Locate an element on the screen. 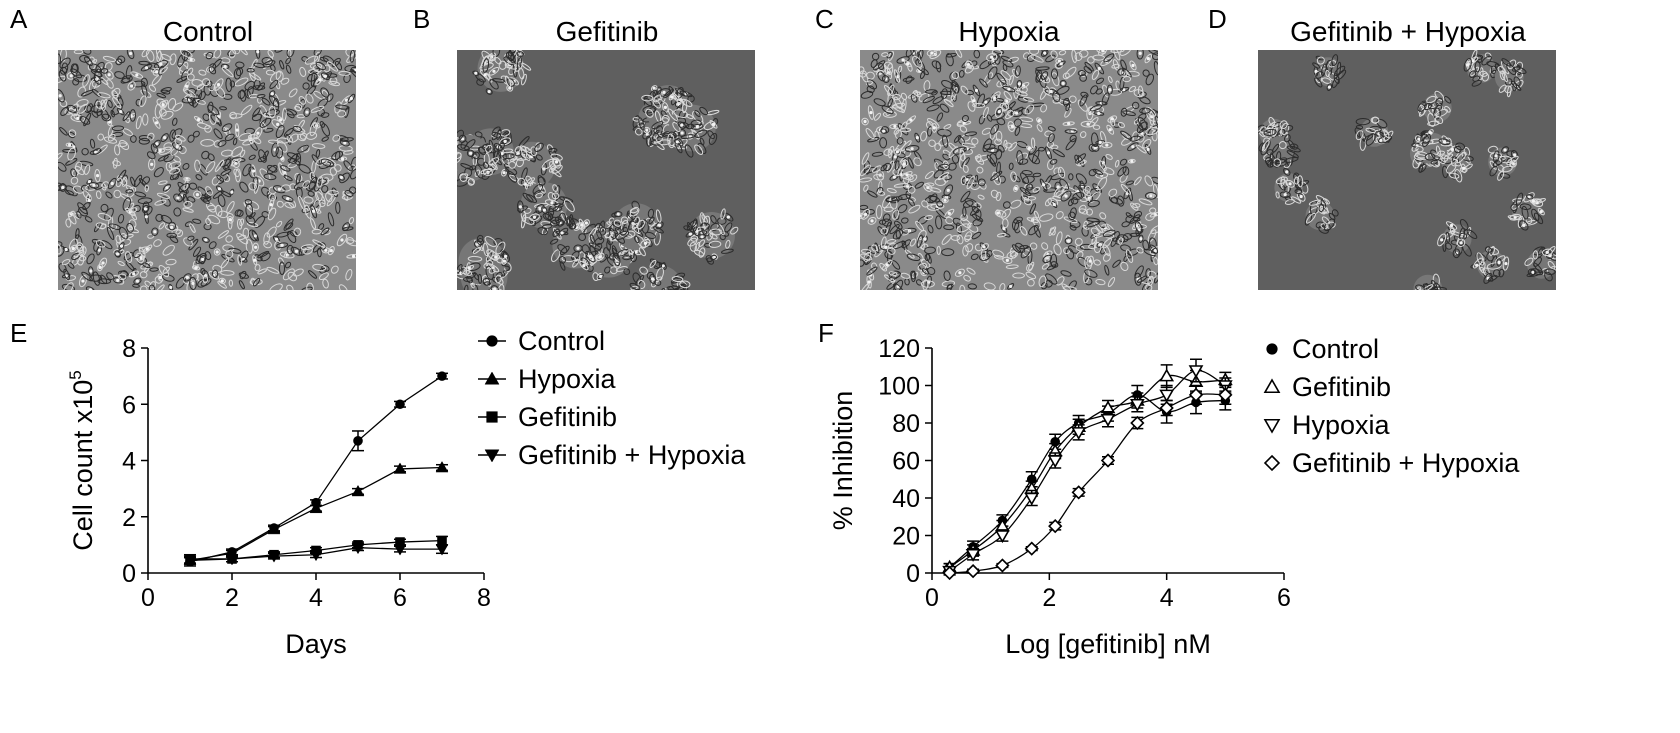 The image size is (1680, 733). micrograph-title-gefitinib-hypoxia: Gefitinib + Hypoxia is located at coordinates (1408, 31).